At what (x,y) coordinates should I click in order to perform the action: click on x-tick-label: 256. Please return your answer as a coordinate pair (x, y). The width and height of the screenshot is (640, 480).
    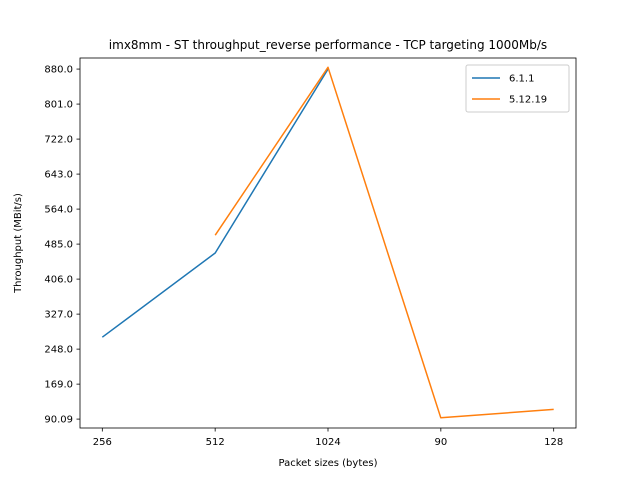
    Looking at the image, I should click on (102, 442).